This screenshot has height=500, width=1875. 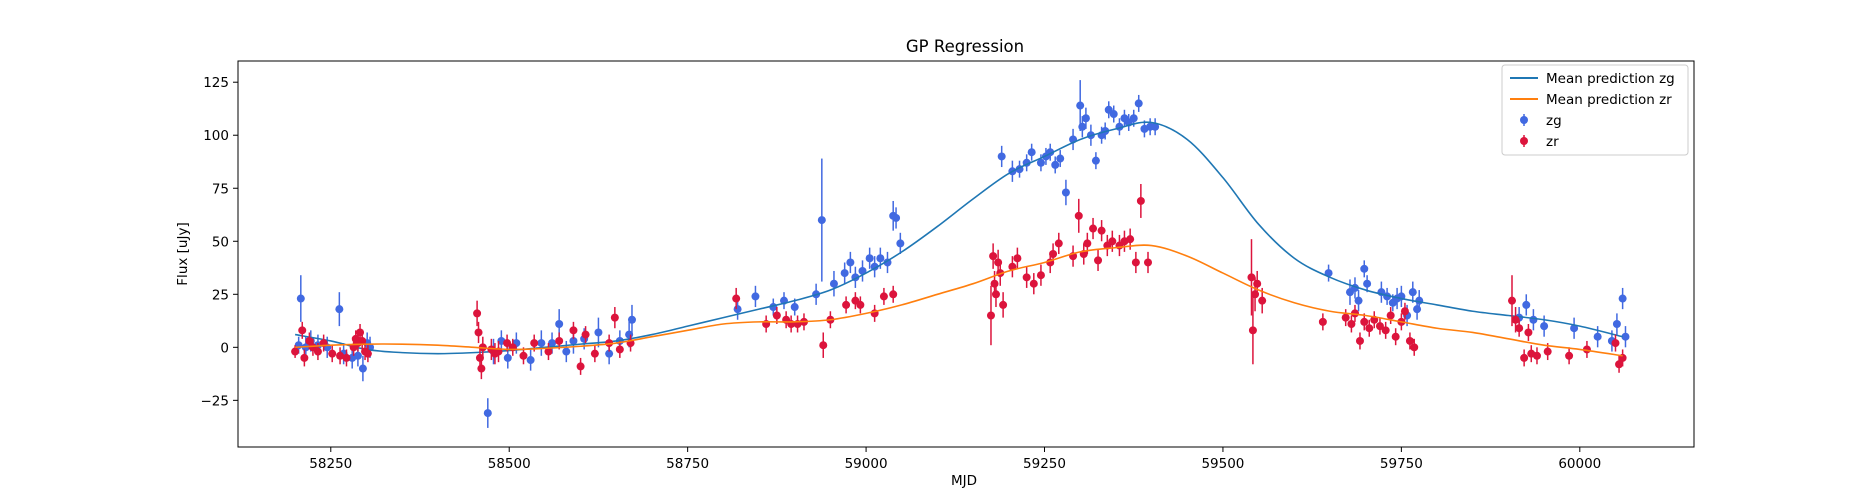 What do you see at coordinates (215, 401) in the screenshot?
I see `y-tick-label: −25` at bounding box center [215, 401].